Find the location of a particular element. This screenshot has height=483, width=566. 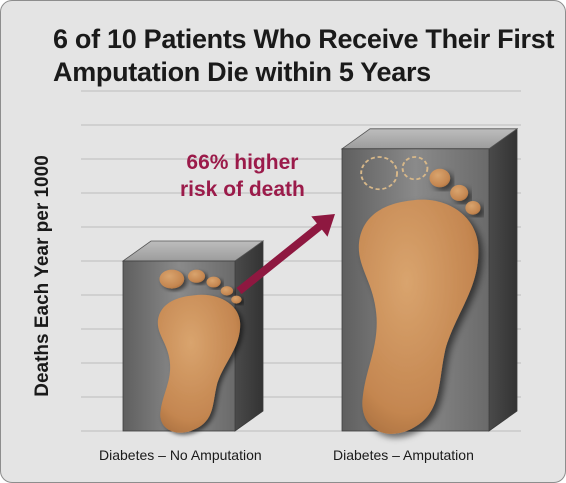

foot-amputation is located at coordinates (419, 295).